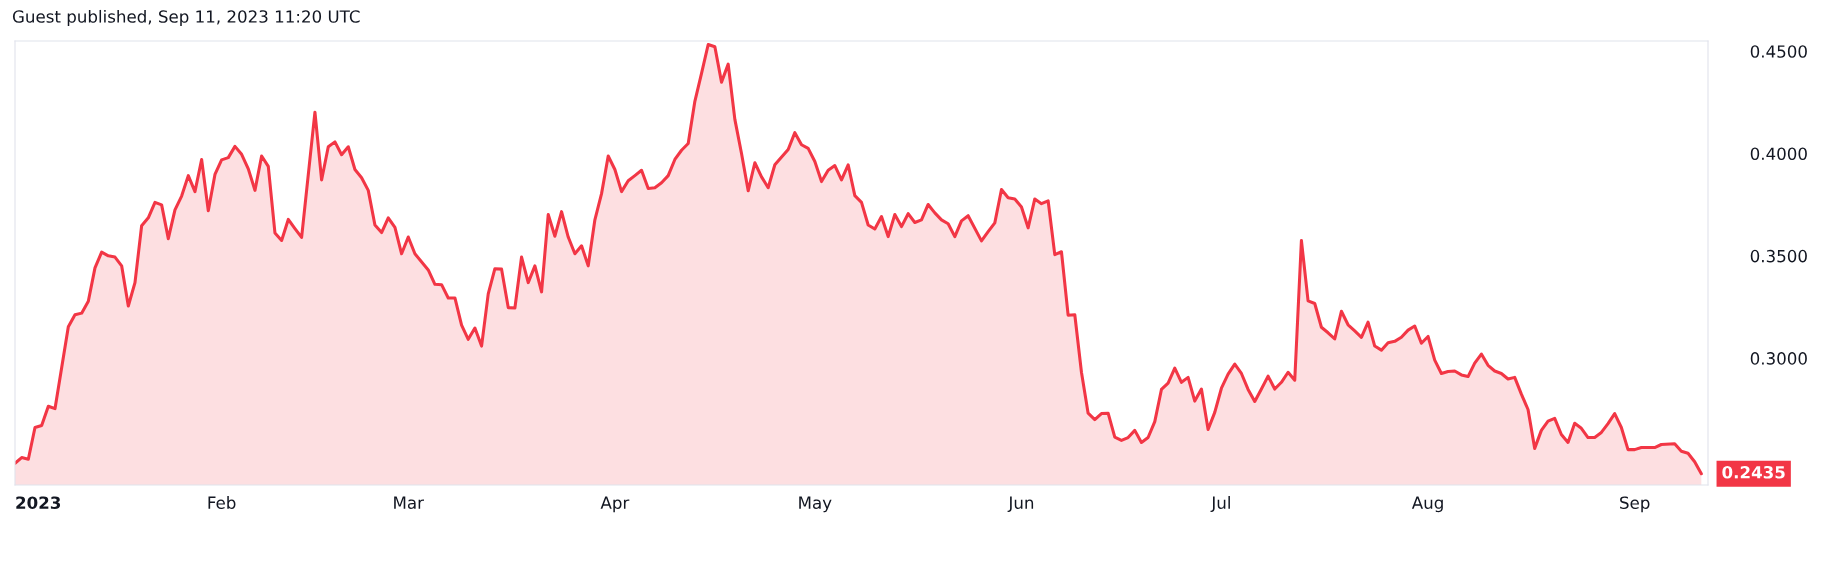 The width and height of the screenshot is (1827, 574). I want to click on x-tick-label: Apr, so click(615, 504).